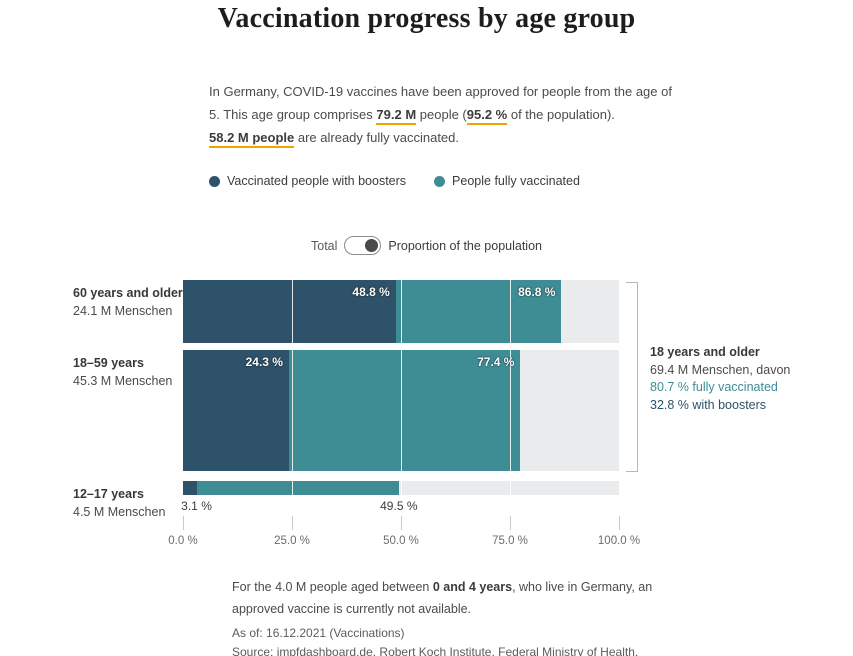  What do you see at coordinates (510, 541) in the screenshot?
I see `axis-tick-label: 75.0 %` at bounding box center [510, 541].